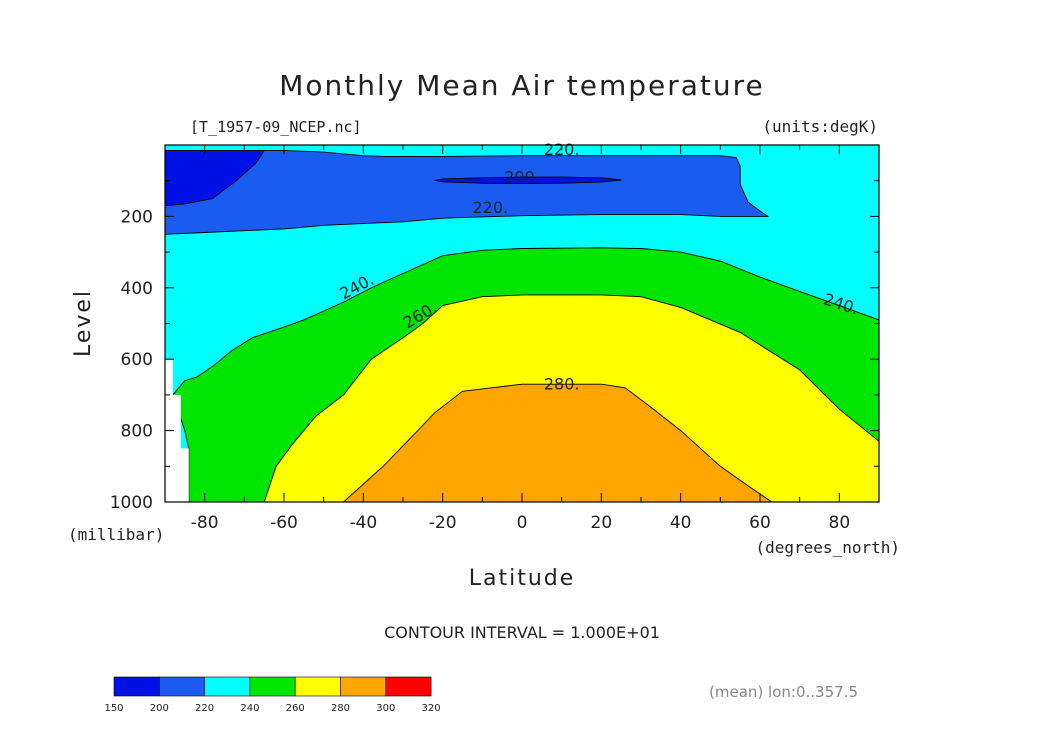 The width and height of the screenshot is (1044, 739). I want to click on y-tick-label: 600, so click(137, 360).